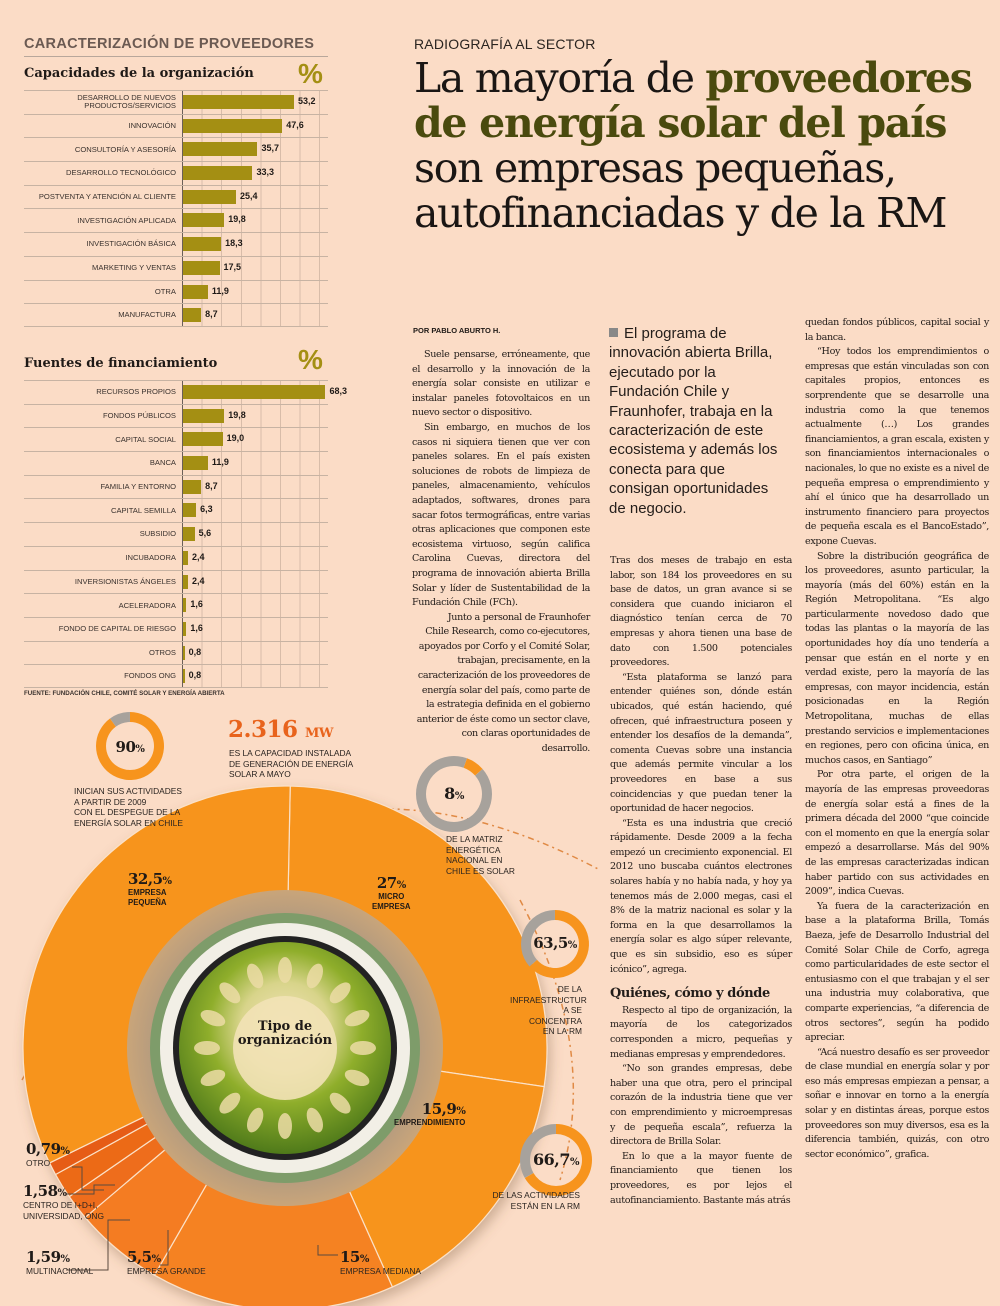  I want to click on donut-667-value: 66,7%, so click(556, 1159).